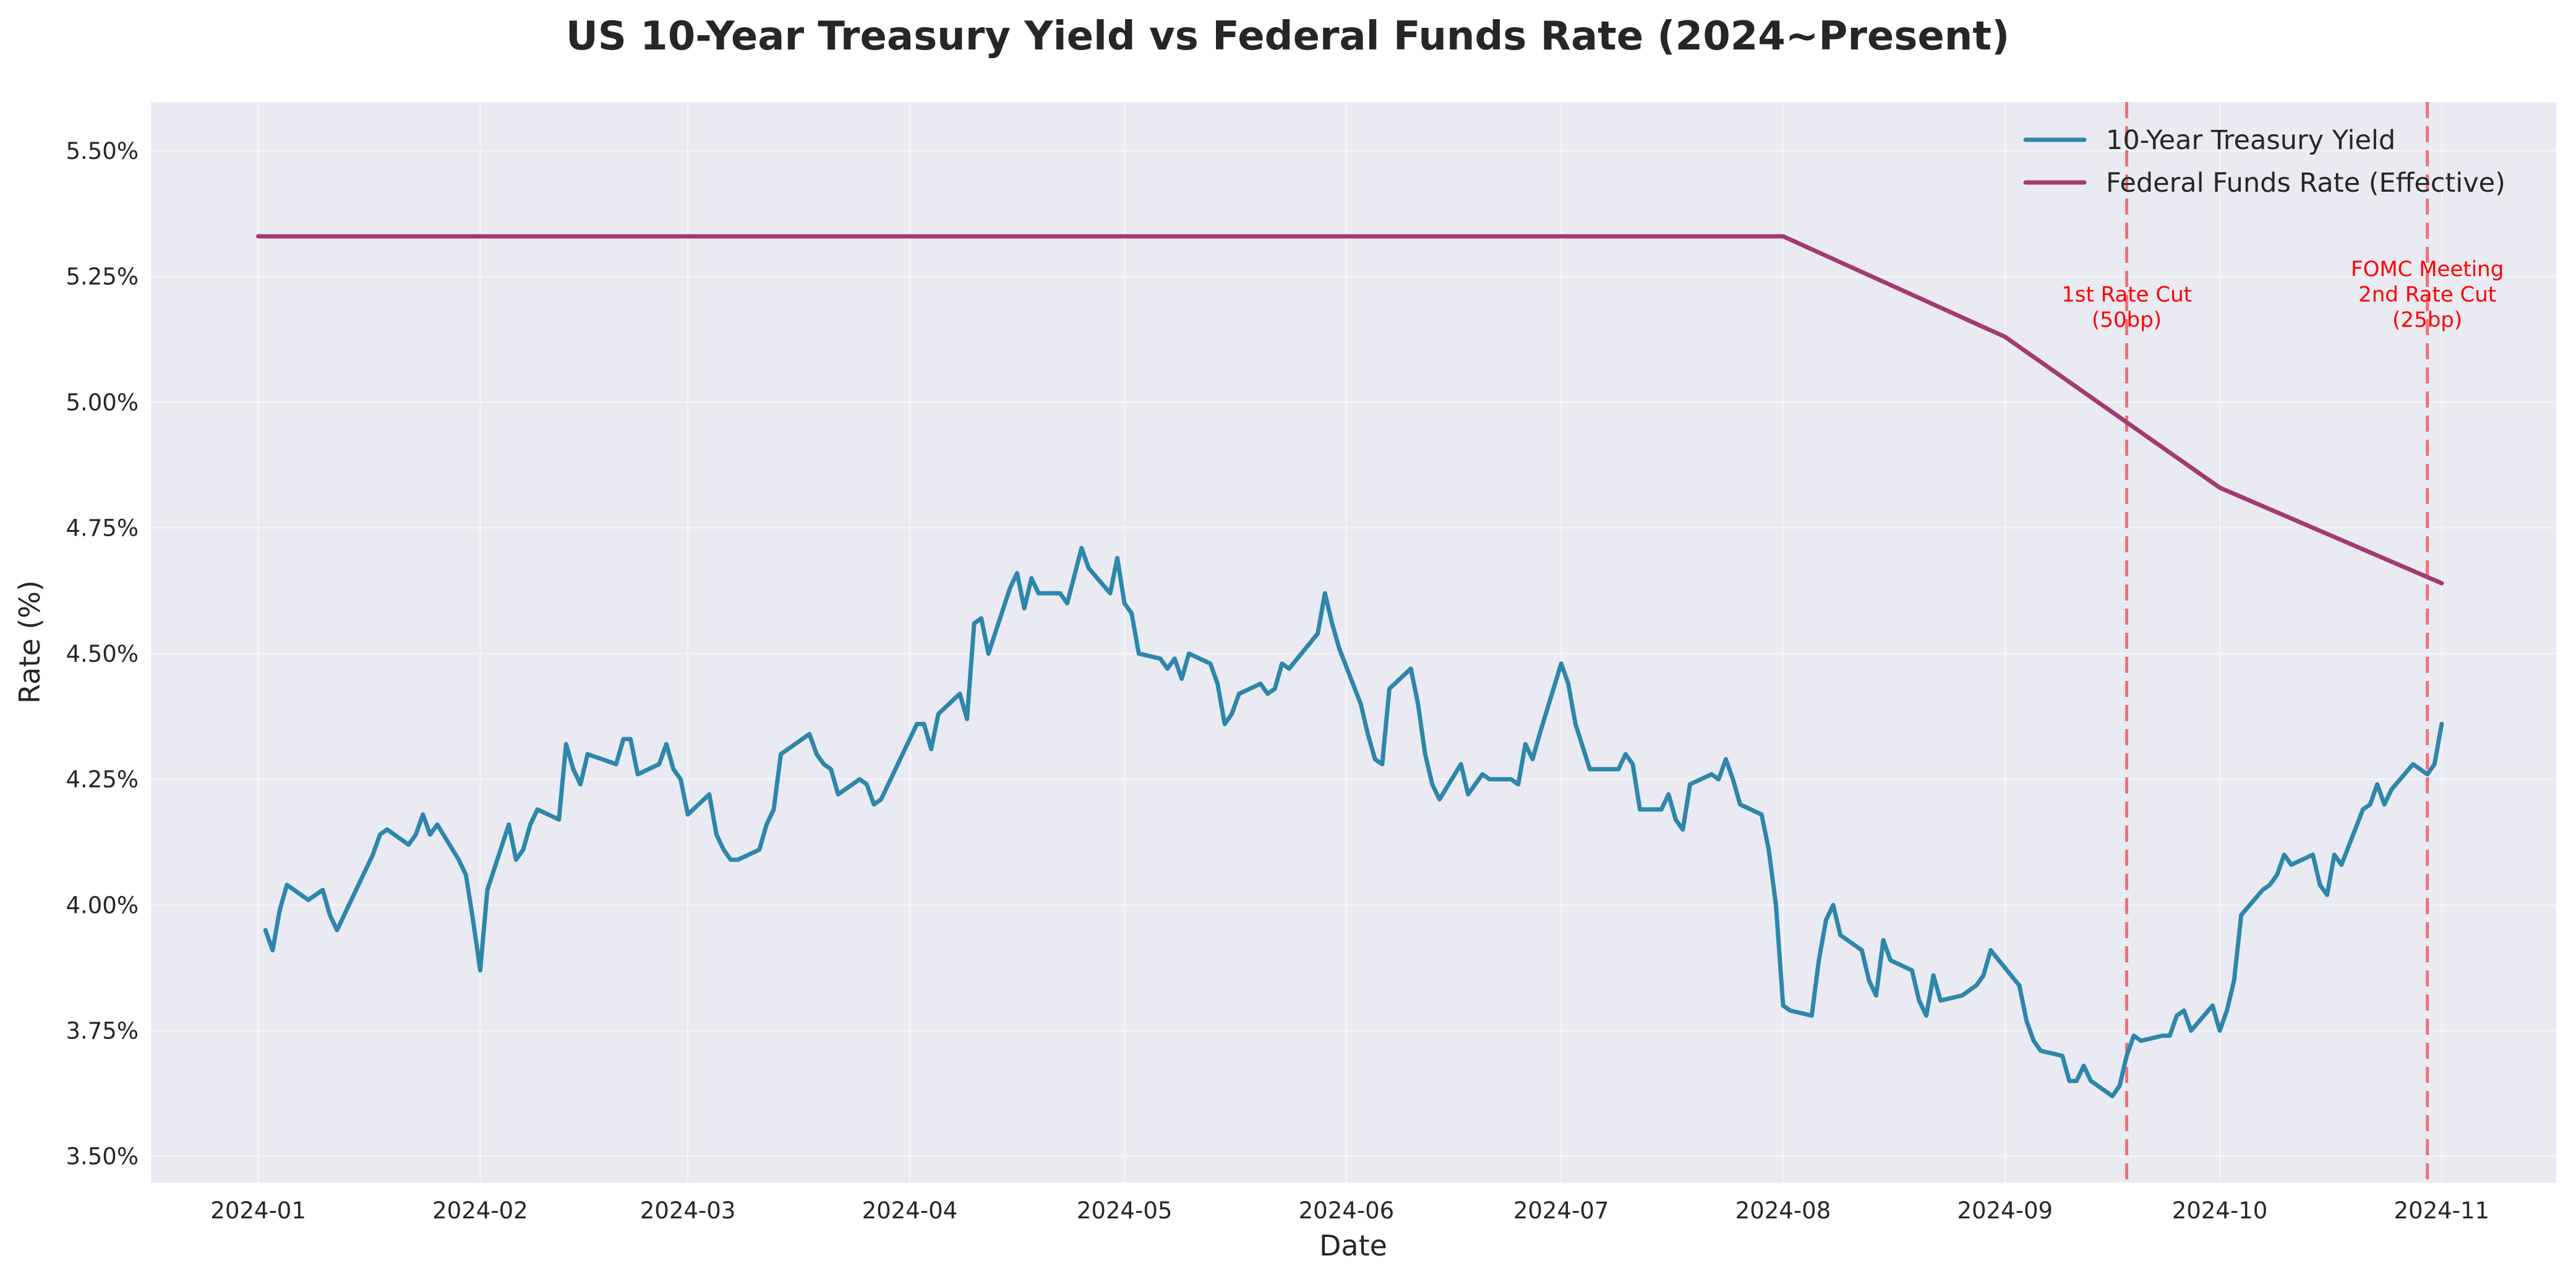  I want to click on legend-label: Federal Funds Rate (Effective), so click(2305, 183).